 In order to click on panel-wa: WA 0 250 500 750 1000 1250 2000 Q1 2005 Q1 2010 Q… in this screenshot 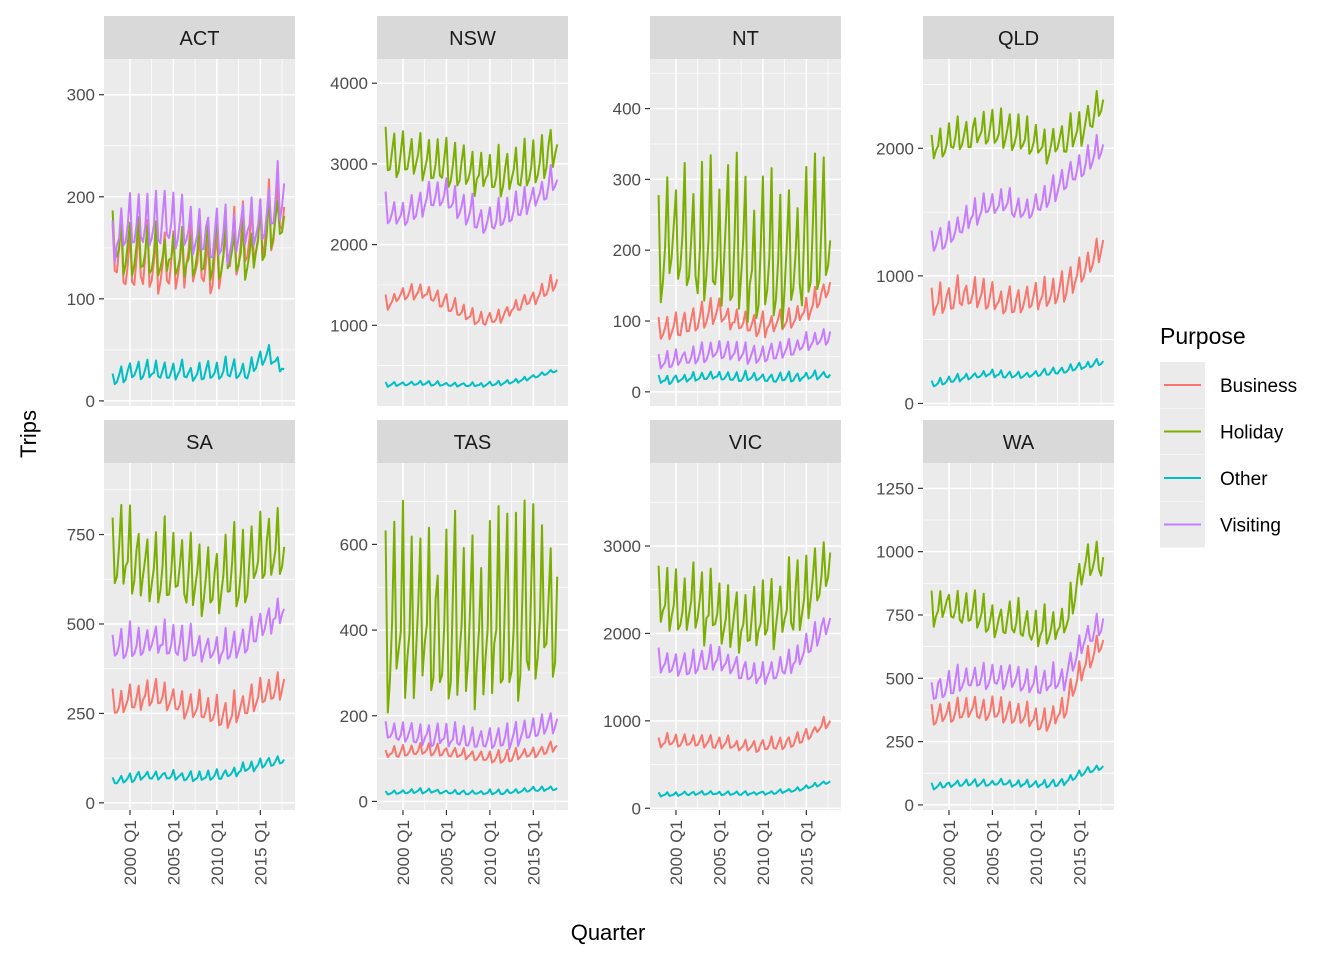, I will do `click(995, 652)`.